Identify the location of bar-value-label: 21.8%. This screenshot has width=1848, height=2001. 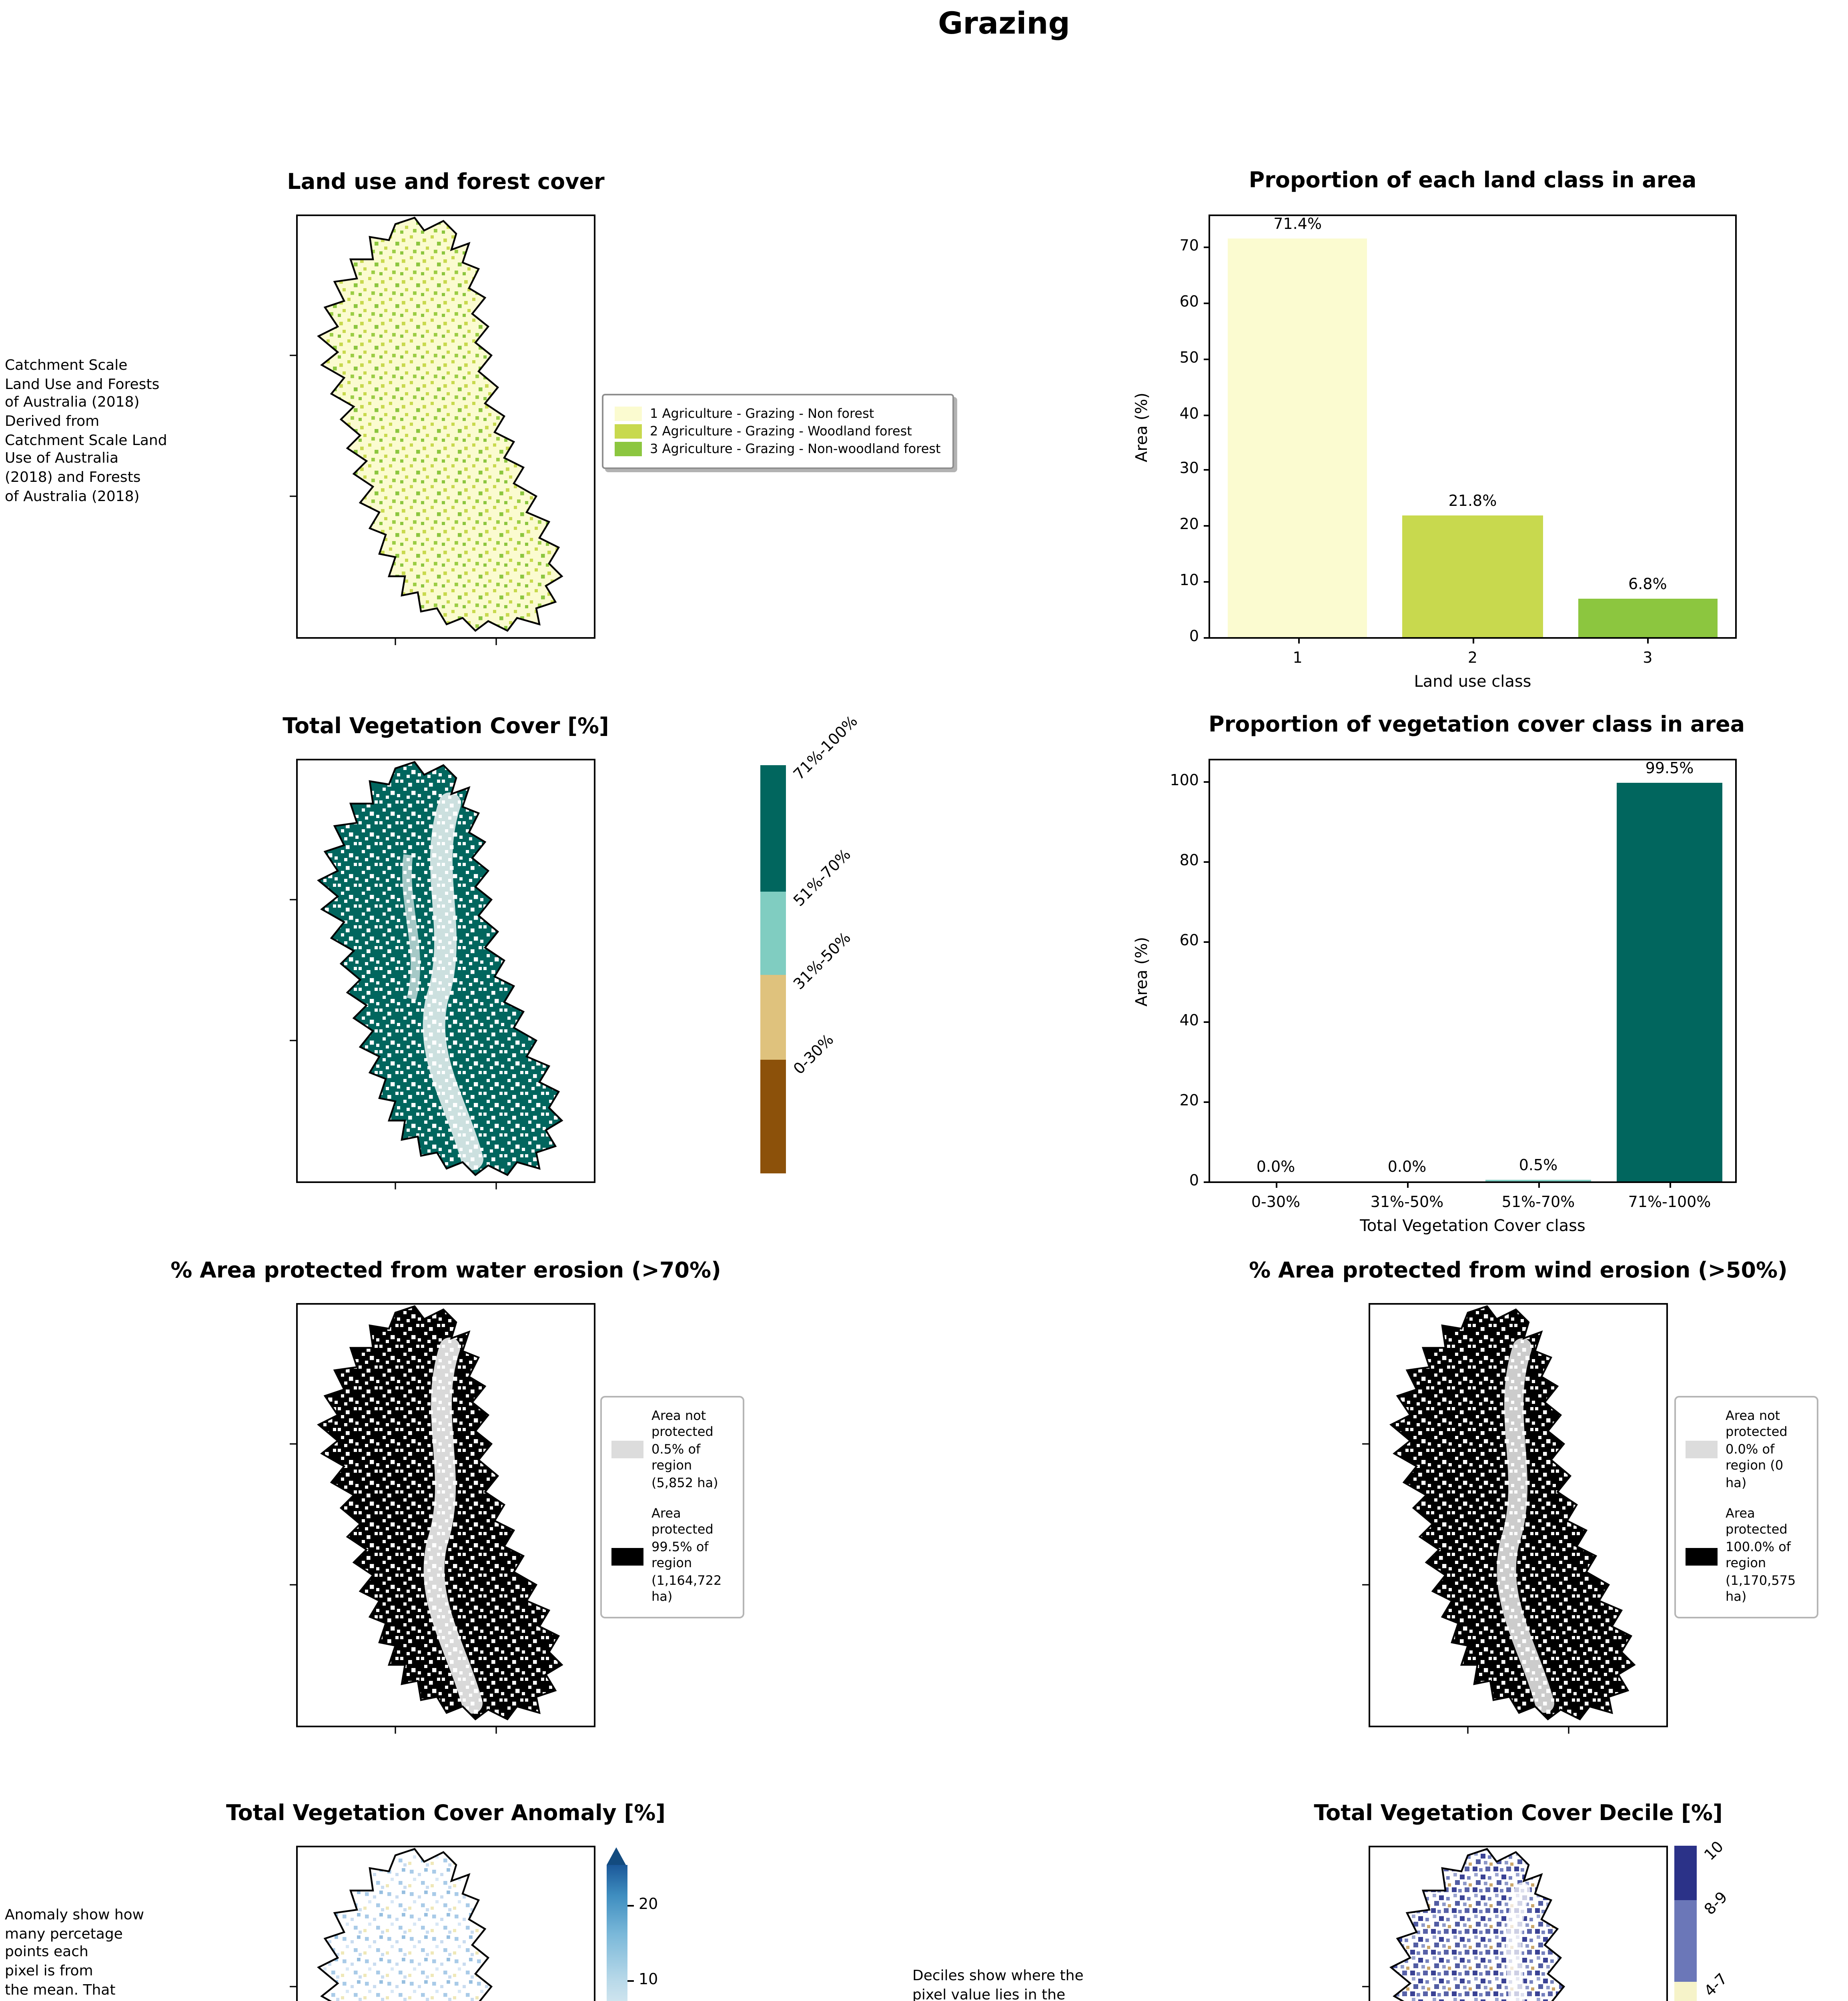
(1472, 502).